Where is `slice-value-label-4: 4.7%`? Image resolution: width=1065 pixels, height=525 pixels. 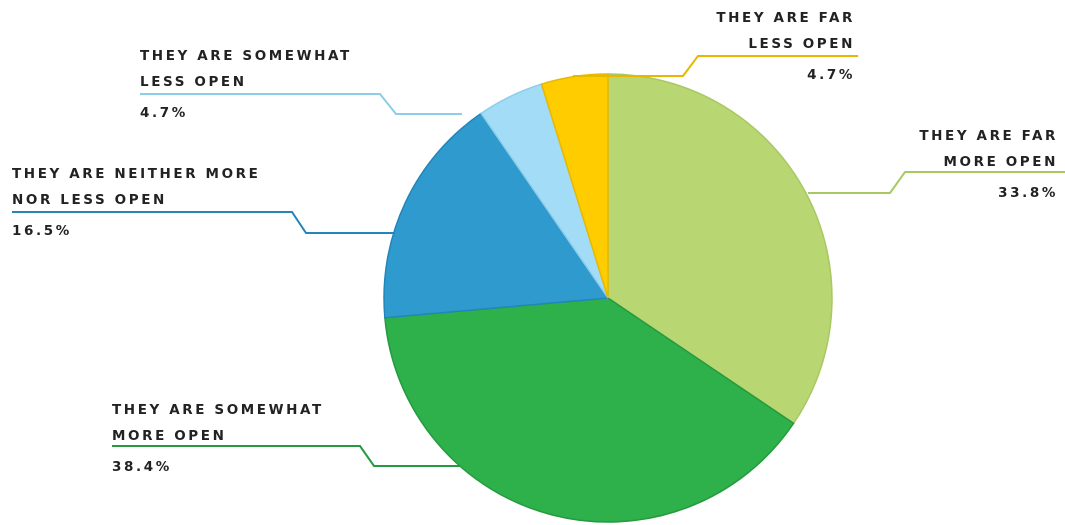 slice-value-label-4: 4.7% is located at coordinates (164, 113).